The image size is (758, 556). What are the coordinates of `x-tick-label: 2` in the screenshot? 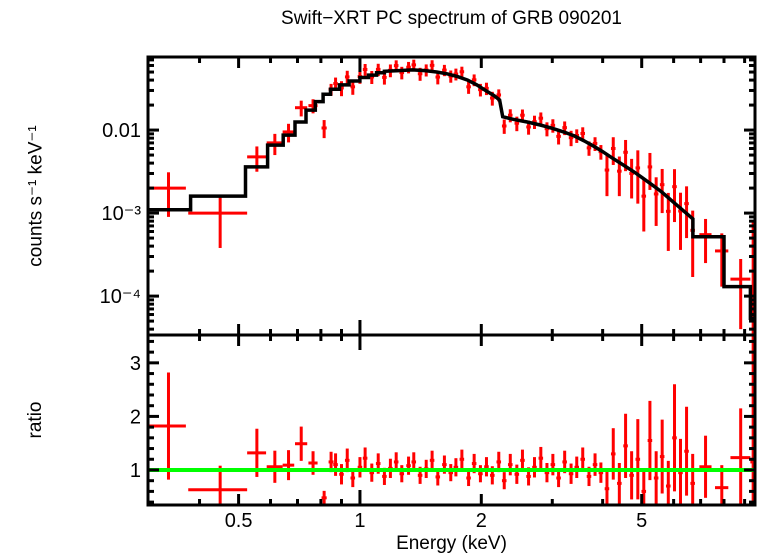 It's located at (481, 521).